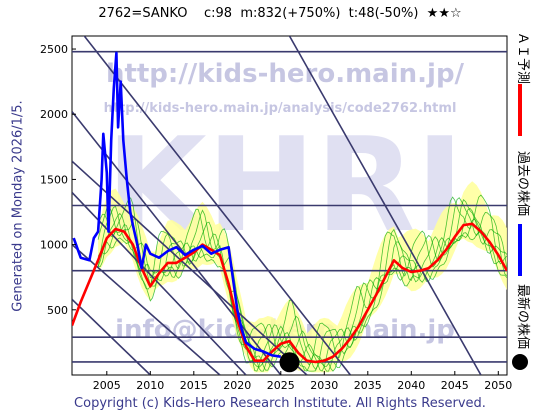 The height and width of the screenshot is (420, 560). What do you see at coordinates (54, 49) in the screenshot?
I see `y-tick-label: 2500` at bounding box center [54, 49].